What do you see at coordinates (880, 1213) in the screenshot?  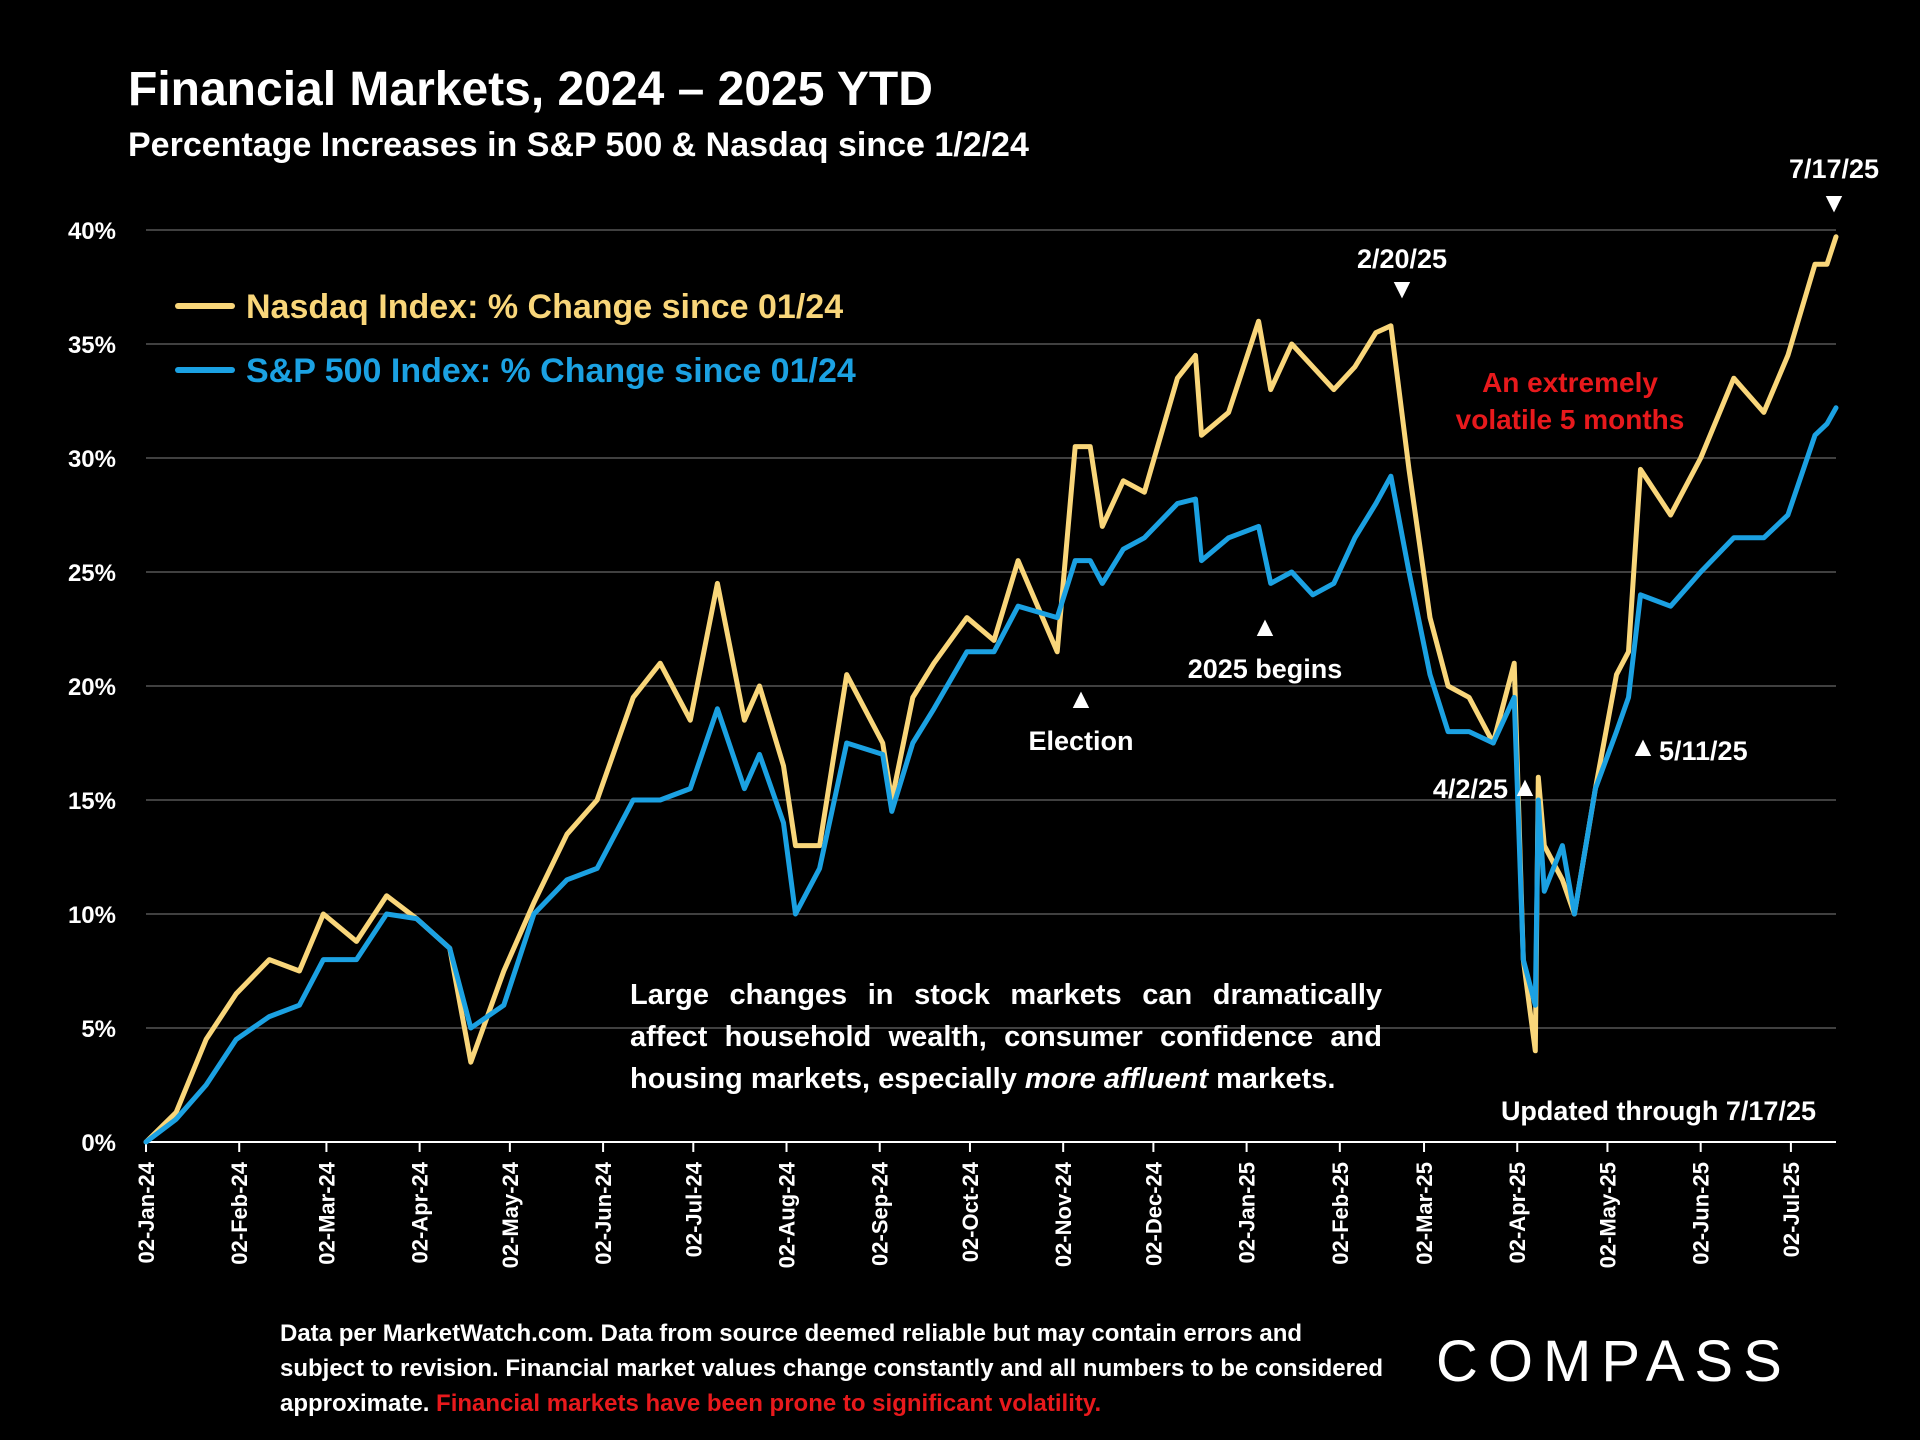 I see `x-tick-label: 02-Sep-24` at bounding box center [880, 1213].